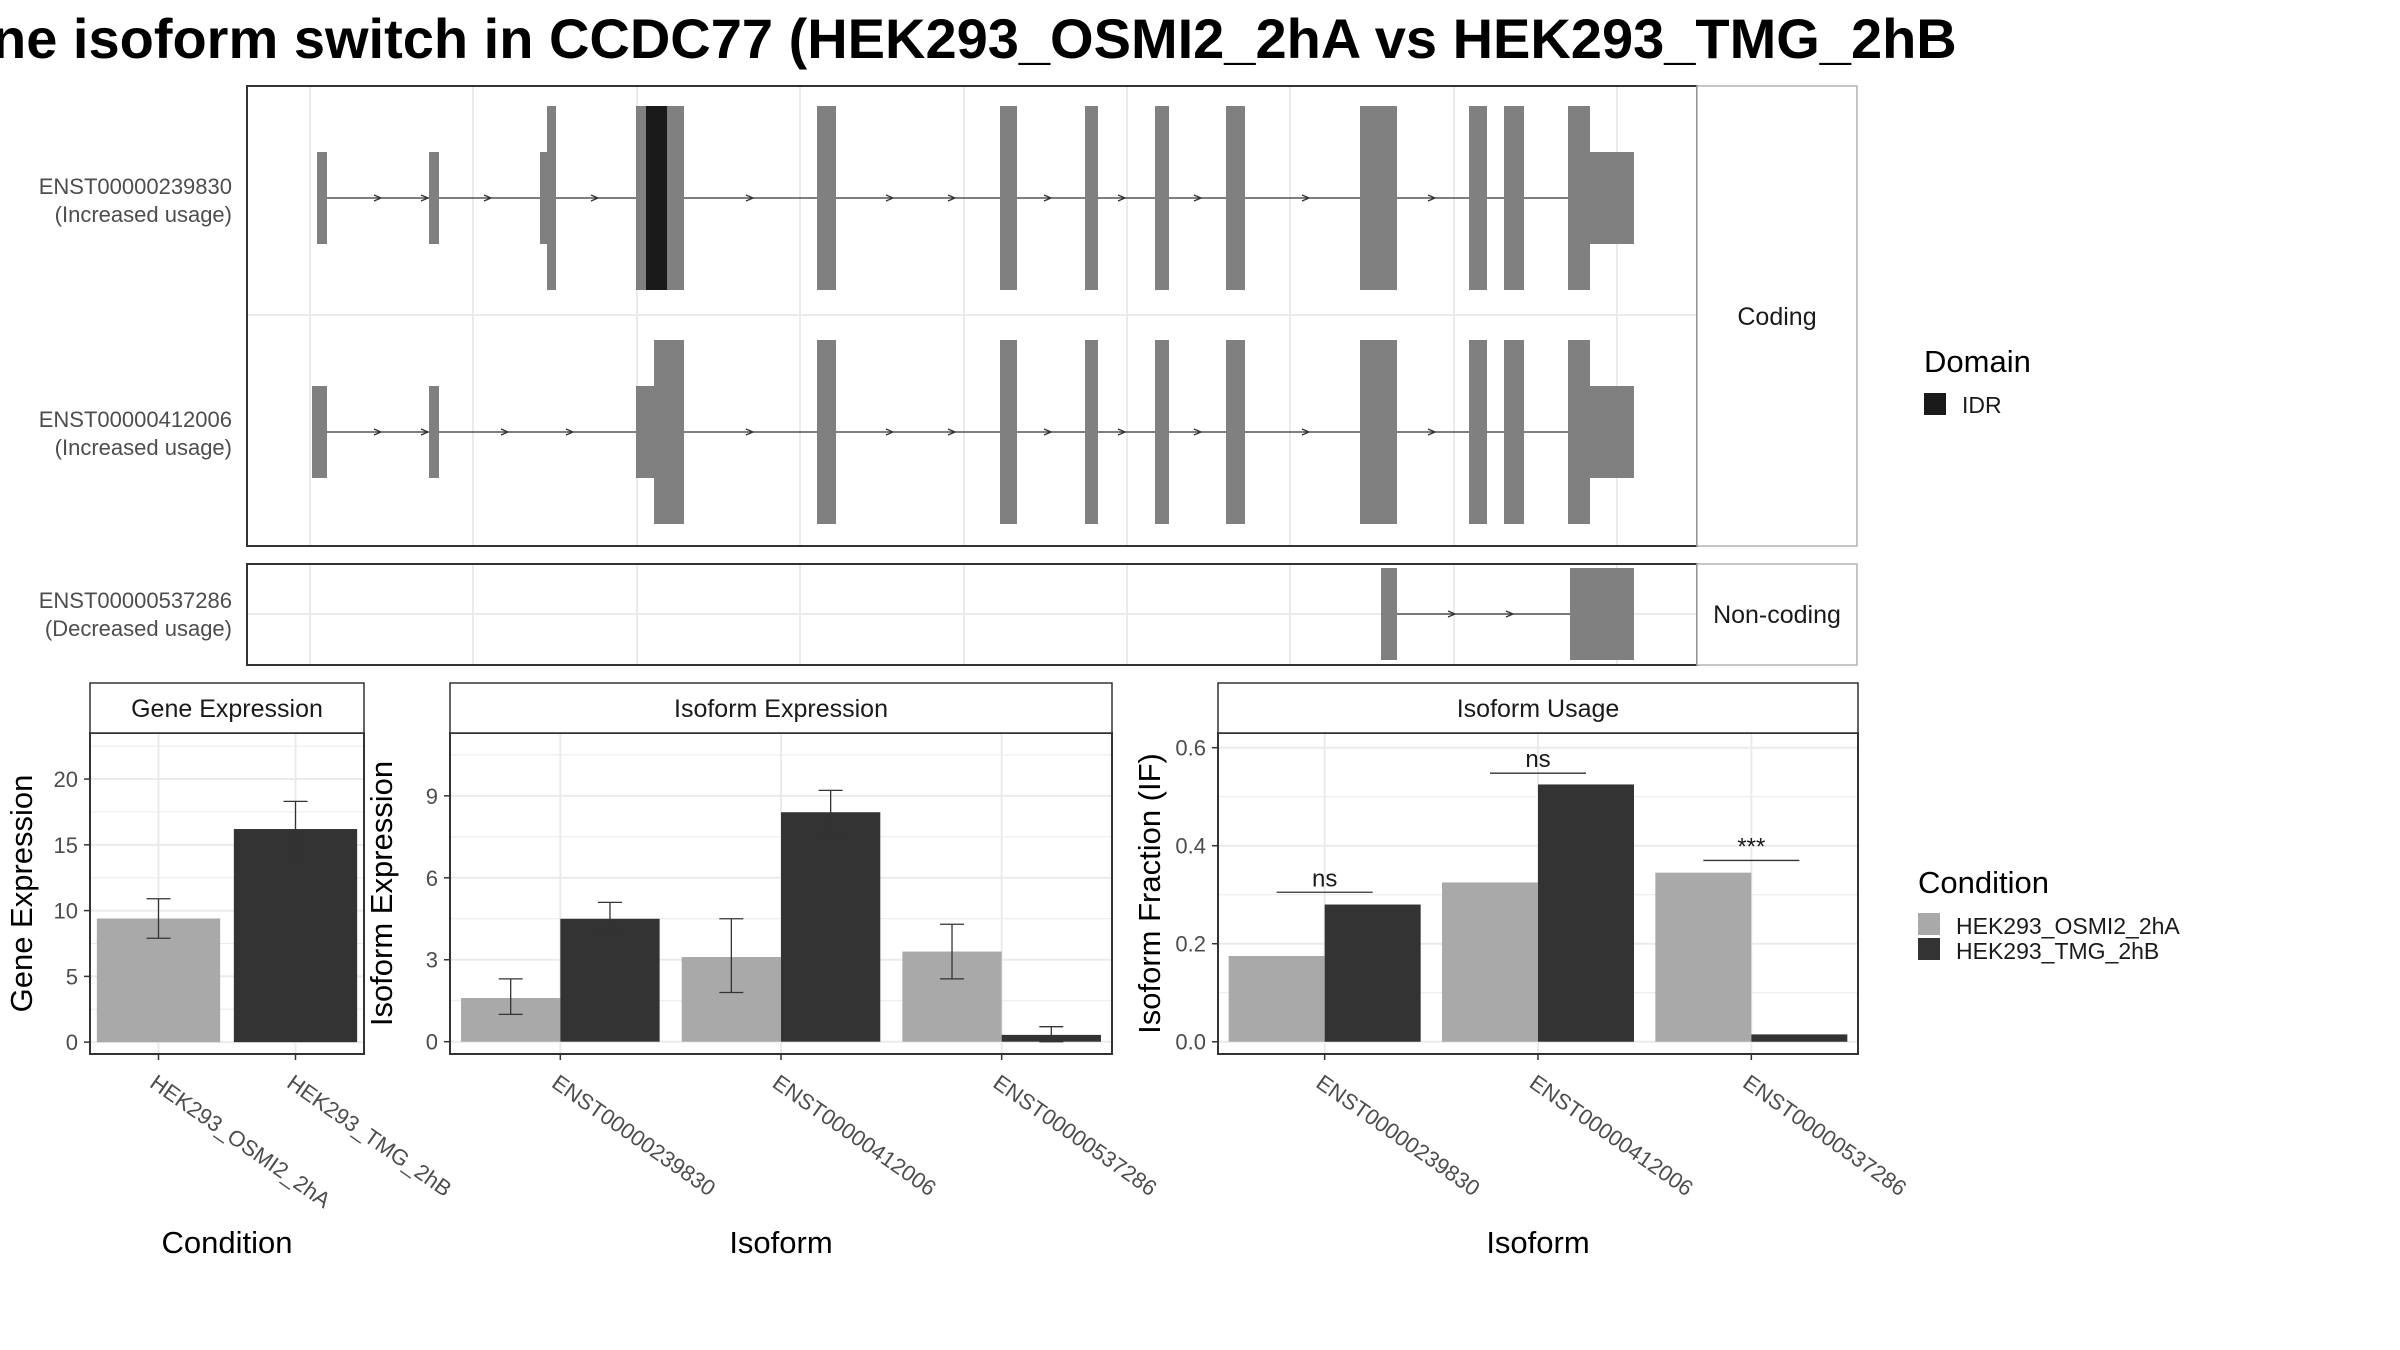 The width and height of the screenshot is (2400, 1350). Describe the element at coordinates (432, 960) in the screenshot. I see `y-tick-label: 3` at that location.